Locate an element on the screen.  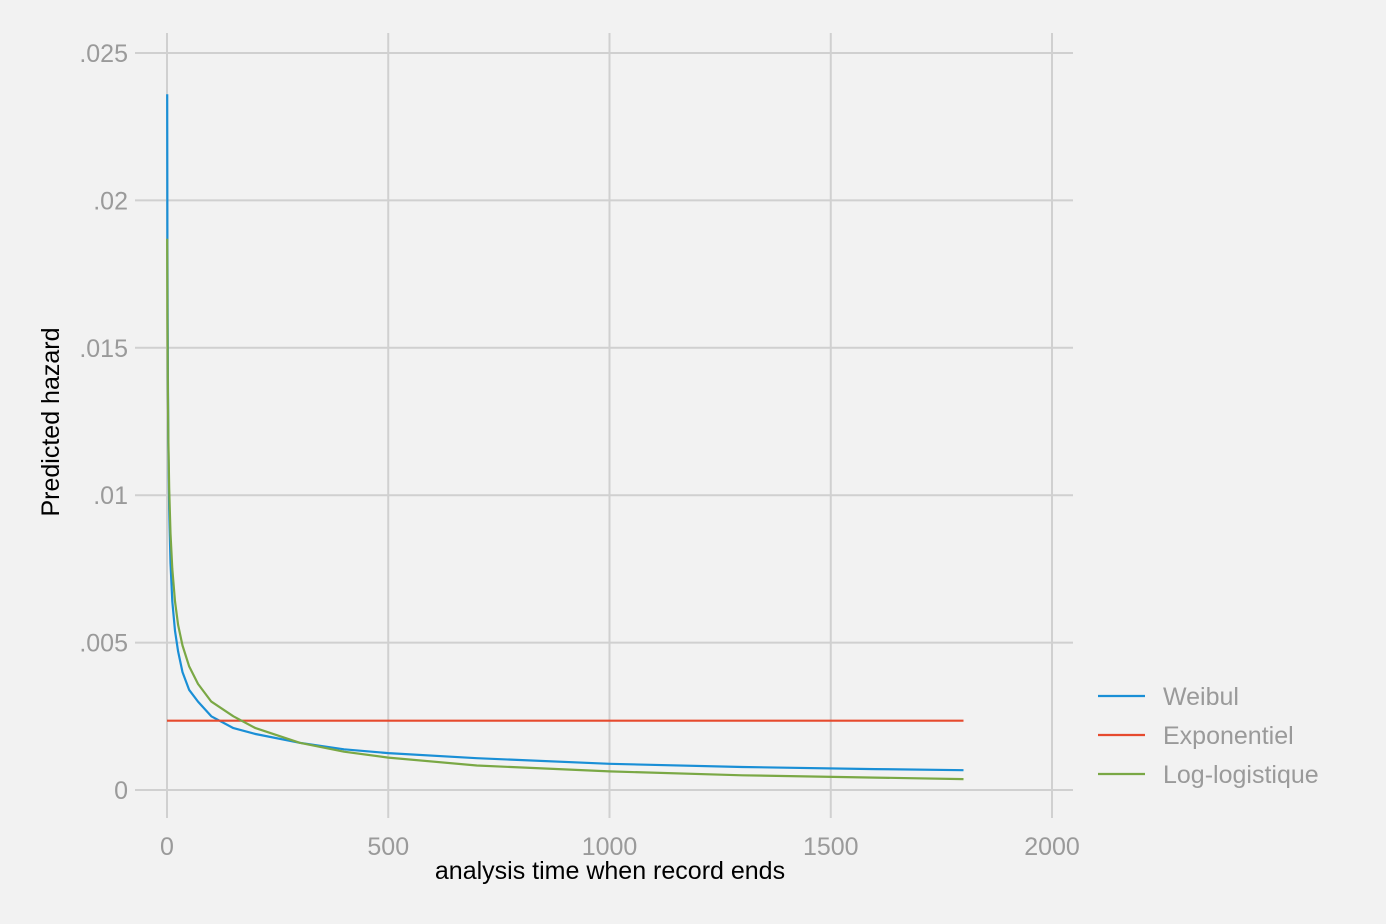
x-tick-label: 1000 is located at coordinates (610, 847).